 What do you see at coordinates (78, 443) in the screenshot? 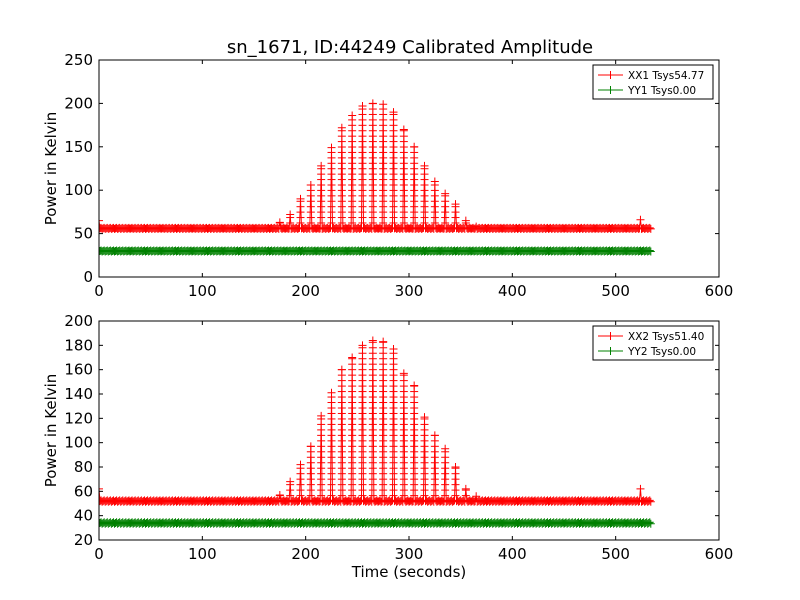
I see `y-tick-label: 100` at bounding box center [78, 443].